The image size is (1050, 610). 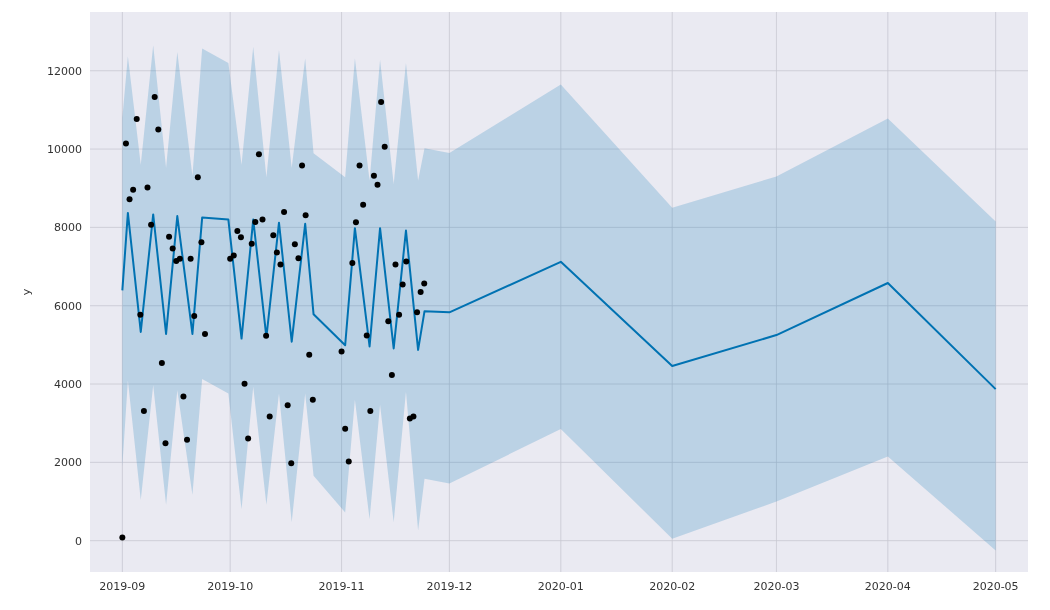 What do you see at coordinates (560, 586) in the screenshot?
I see `x-tick-label: 2020-01` at bounding box center [560, 586].